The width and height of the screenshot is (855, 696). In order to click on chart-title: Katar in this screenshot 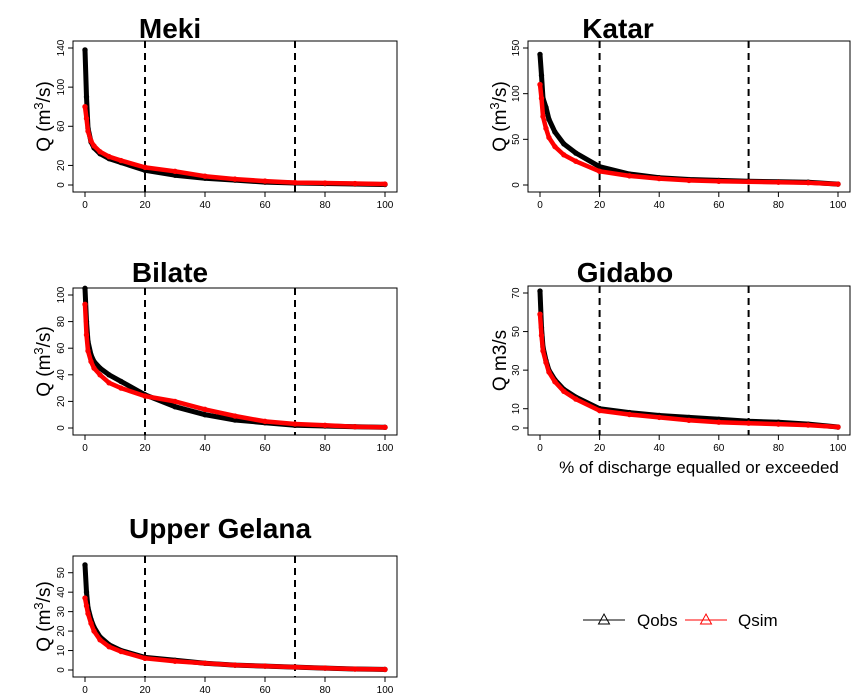, I will do `click(618, 28)`.